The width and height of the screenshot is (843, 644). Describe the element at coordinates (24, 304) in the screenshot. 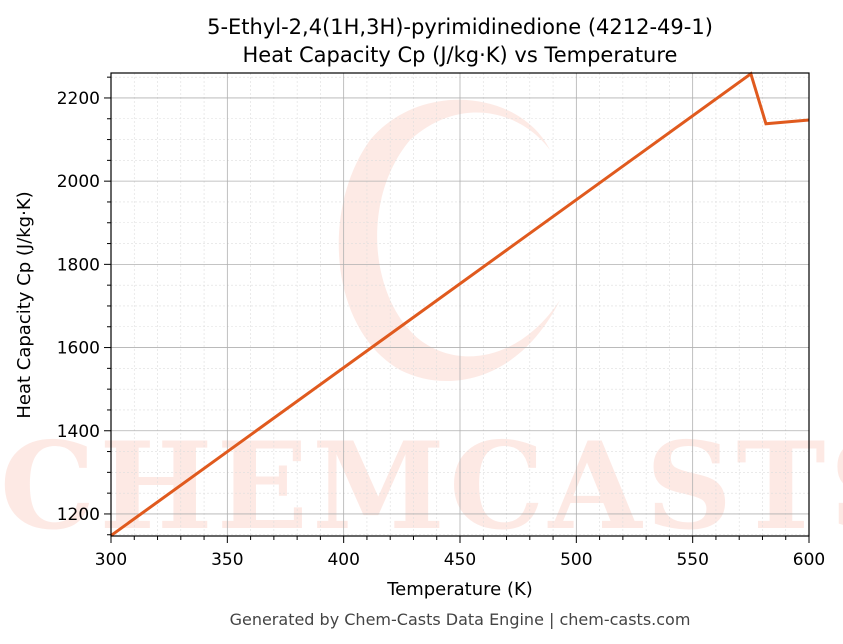

I see `y-axis-label: Heat Capacity Cp (J/kg·K)` at that location.